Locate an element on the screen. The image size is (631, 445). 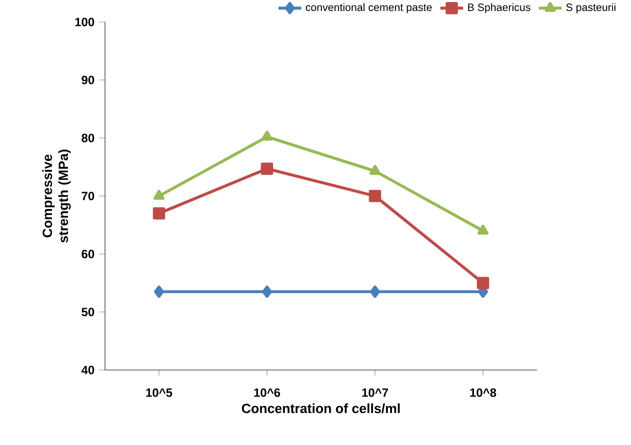
x-axis-title: Concentration of cells/ml is located at coordinates (321, 408).